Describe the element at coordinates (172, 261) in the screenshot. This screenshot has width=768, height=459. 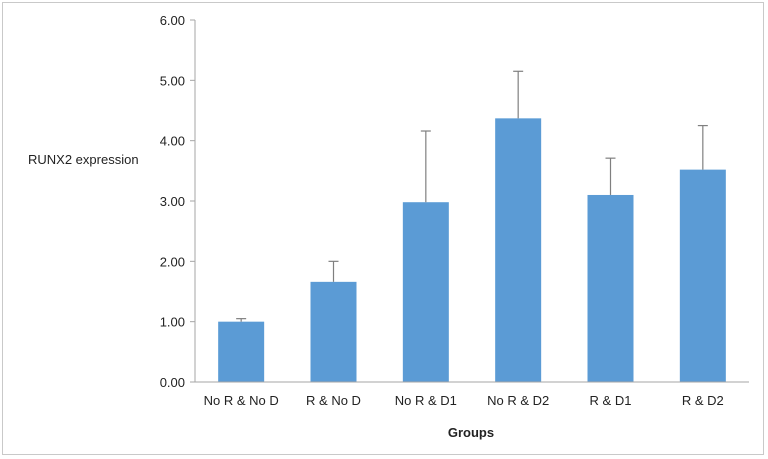
I see `y-tick-label-2: 2.00` at that location.